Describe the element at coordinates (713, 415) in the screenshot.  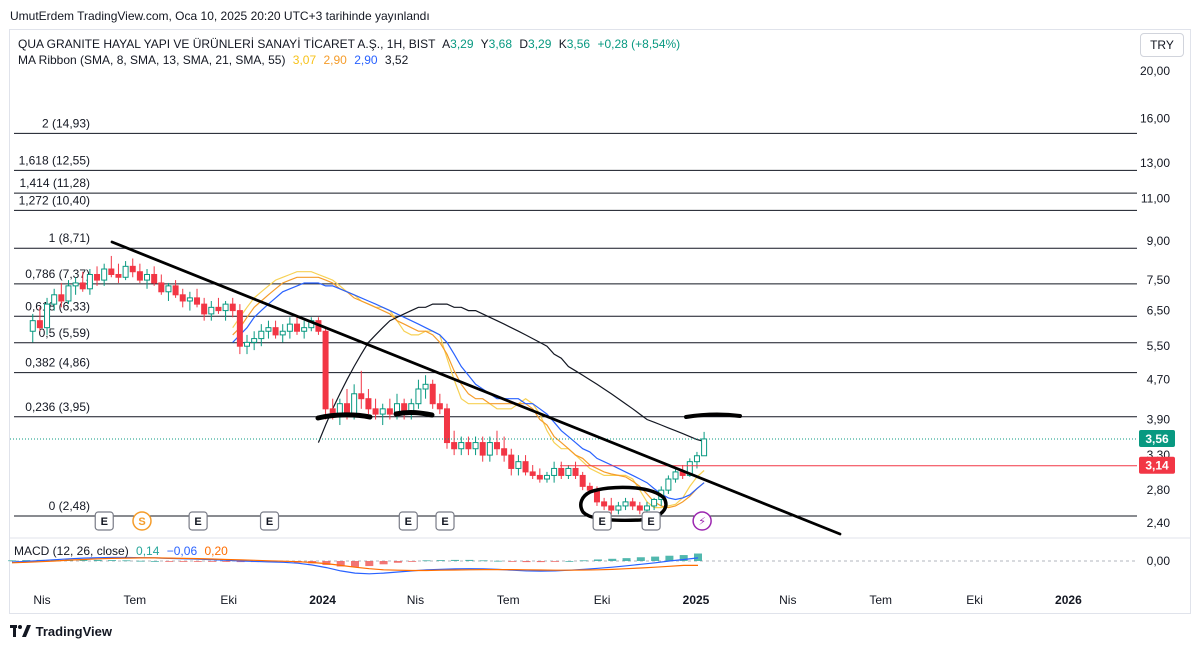
I see `target-marker` at that location.